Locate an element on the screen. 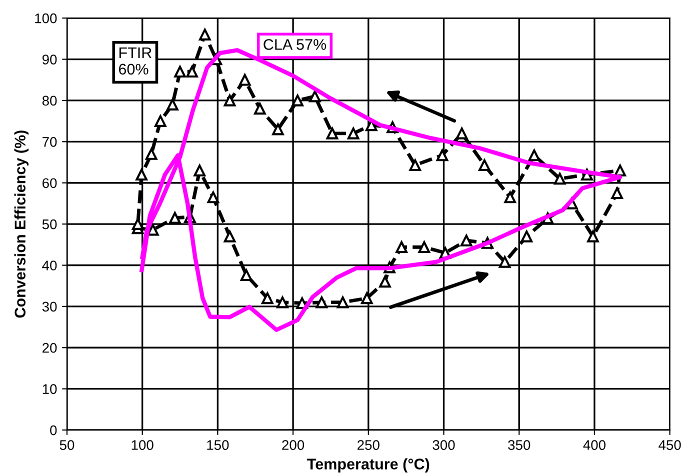 Image resolution: width=687 pixels, height=476 pixels. x-tick-label: 450 is located at coordinates (669, 445).